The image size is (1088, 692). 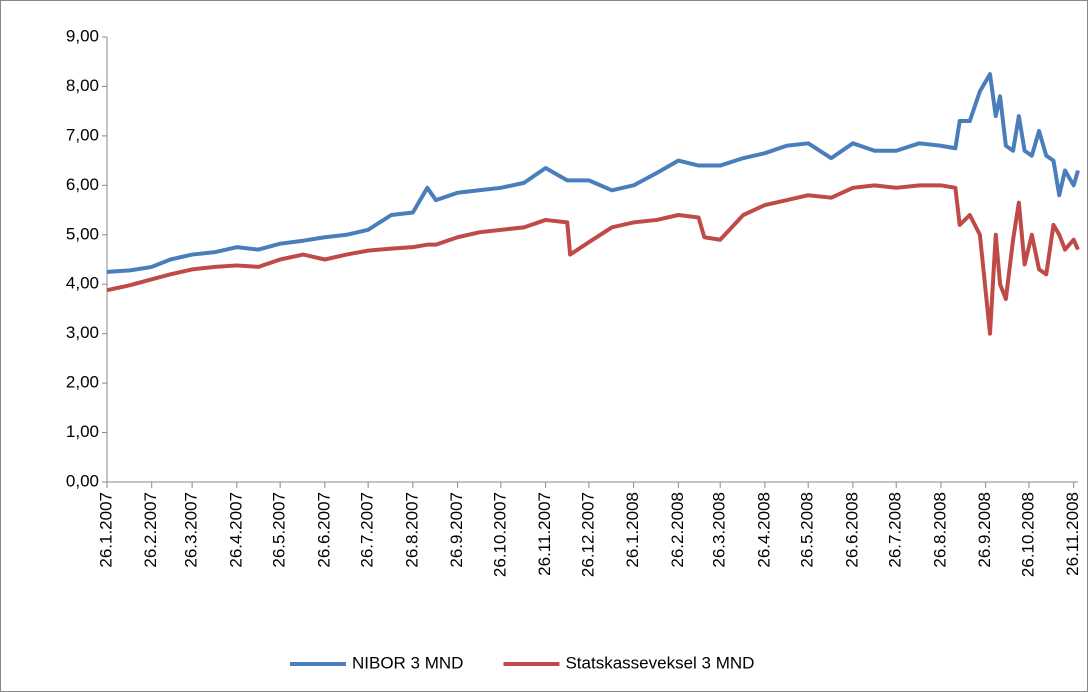 I want to click on x-tick-label: 26.1.2008, so click(x=632, y=530).